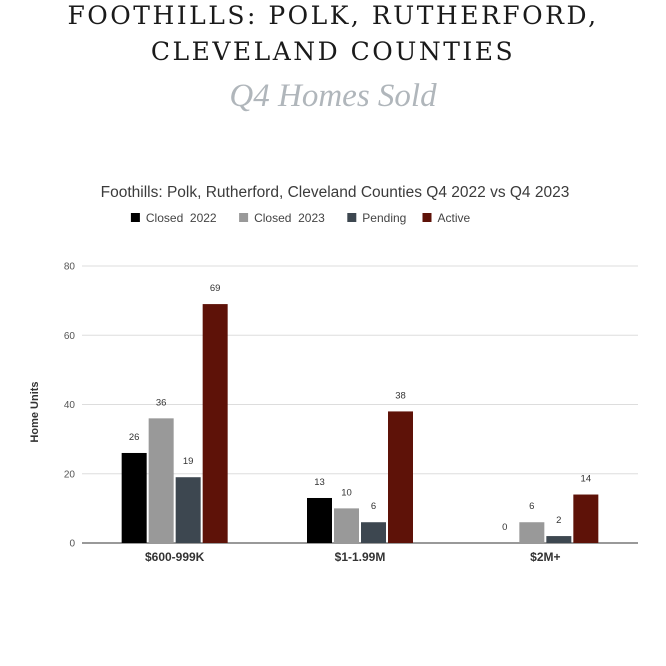 The image size is (666, 666). I want to click on y-tick-label: 80, so click(70, 267).